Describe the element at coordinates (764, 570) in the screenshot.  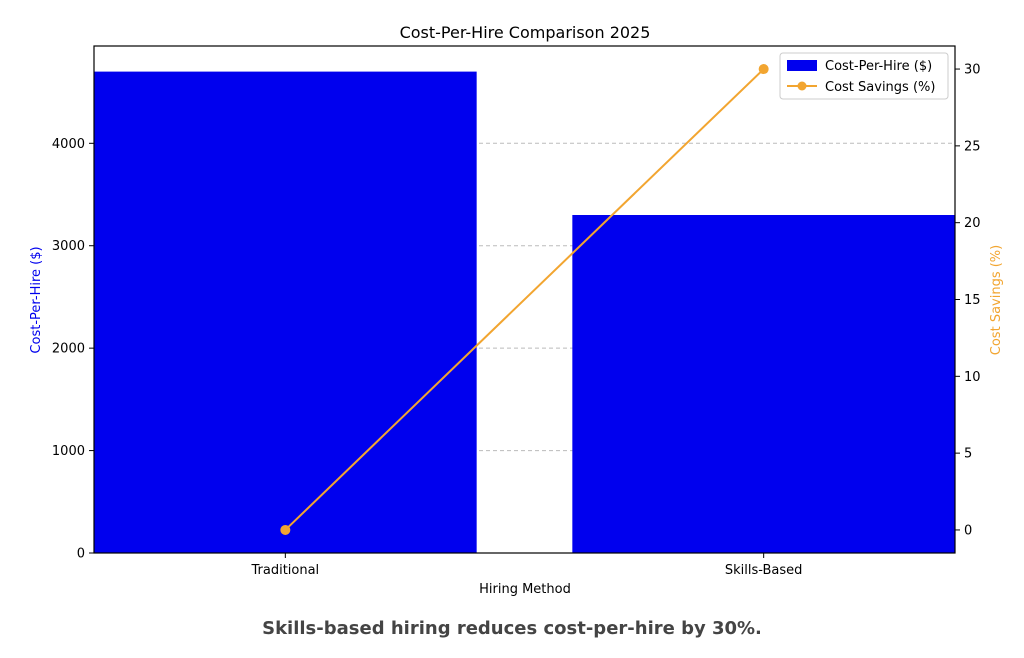
I see `x-tick-label: Skills-Based` at that location.